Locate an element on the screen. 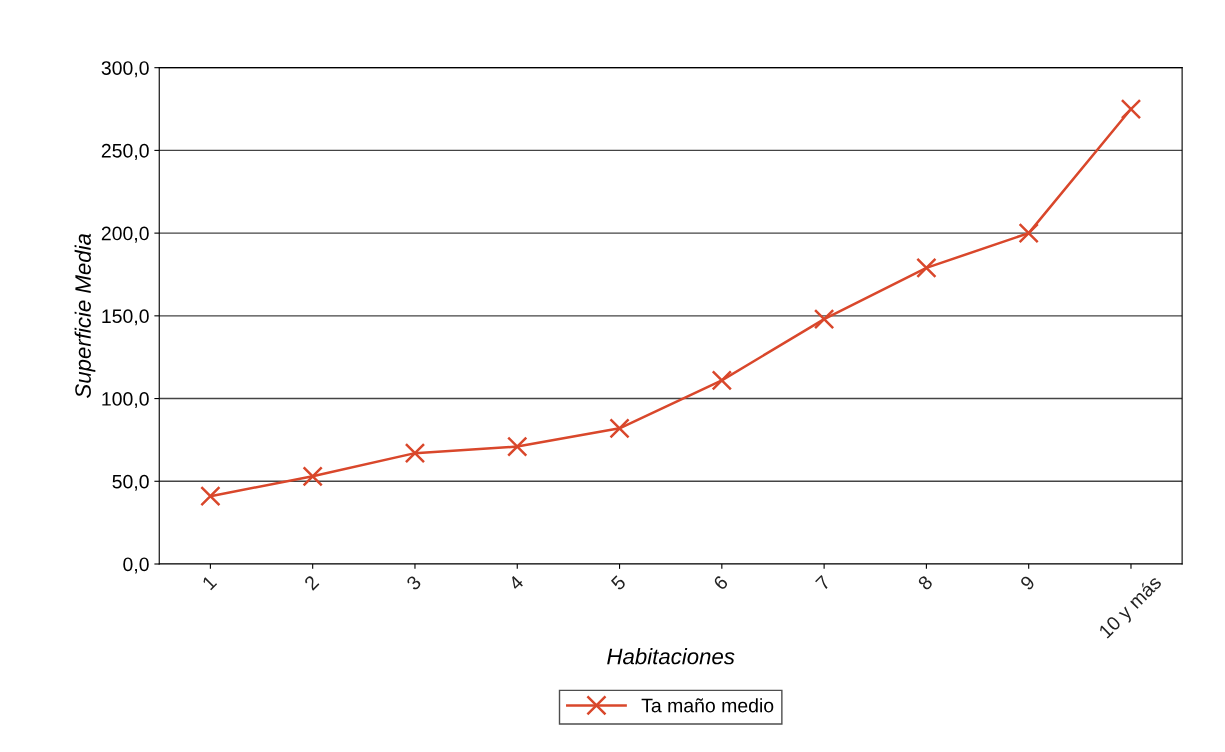  y-tick-label: 150,0 is located at coordinates (125, 317).